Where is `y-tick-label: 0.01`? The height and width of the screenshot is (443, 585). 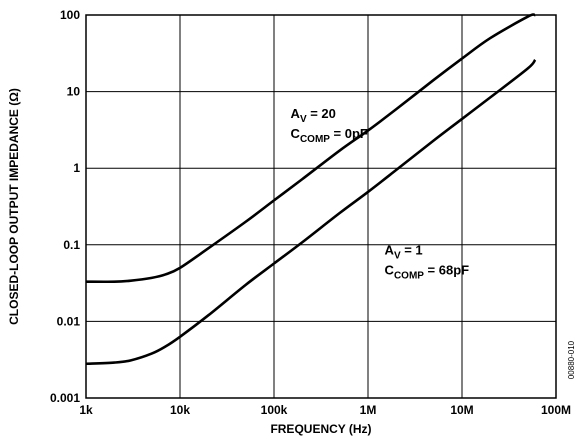
y-tick-label: 0.01 is located at coordinates (69, 321).